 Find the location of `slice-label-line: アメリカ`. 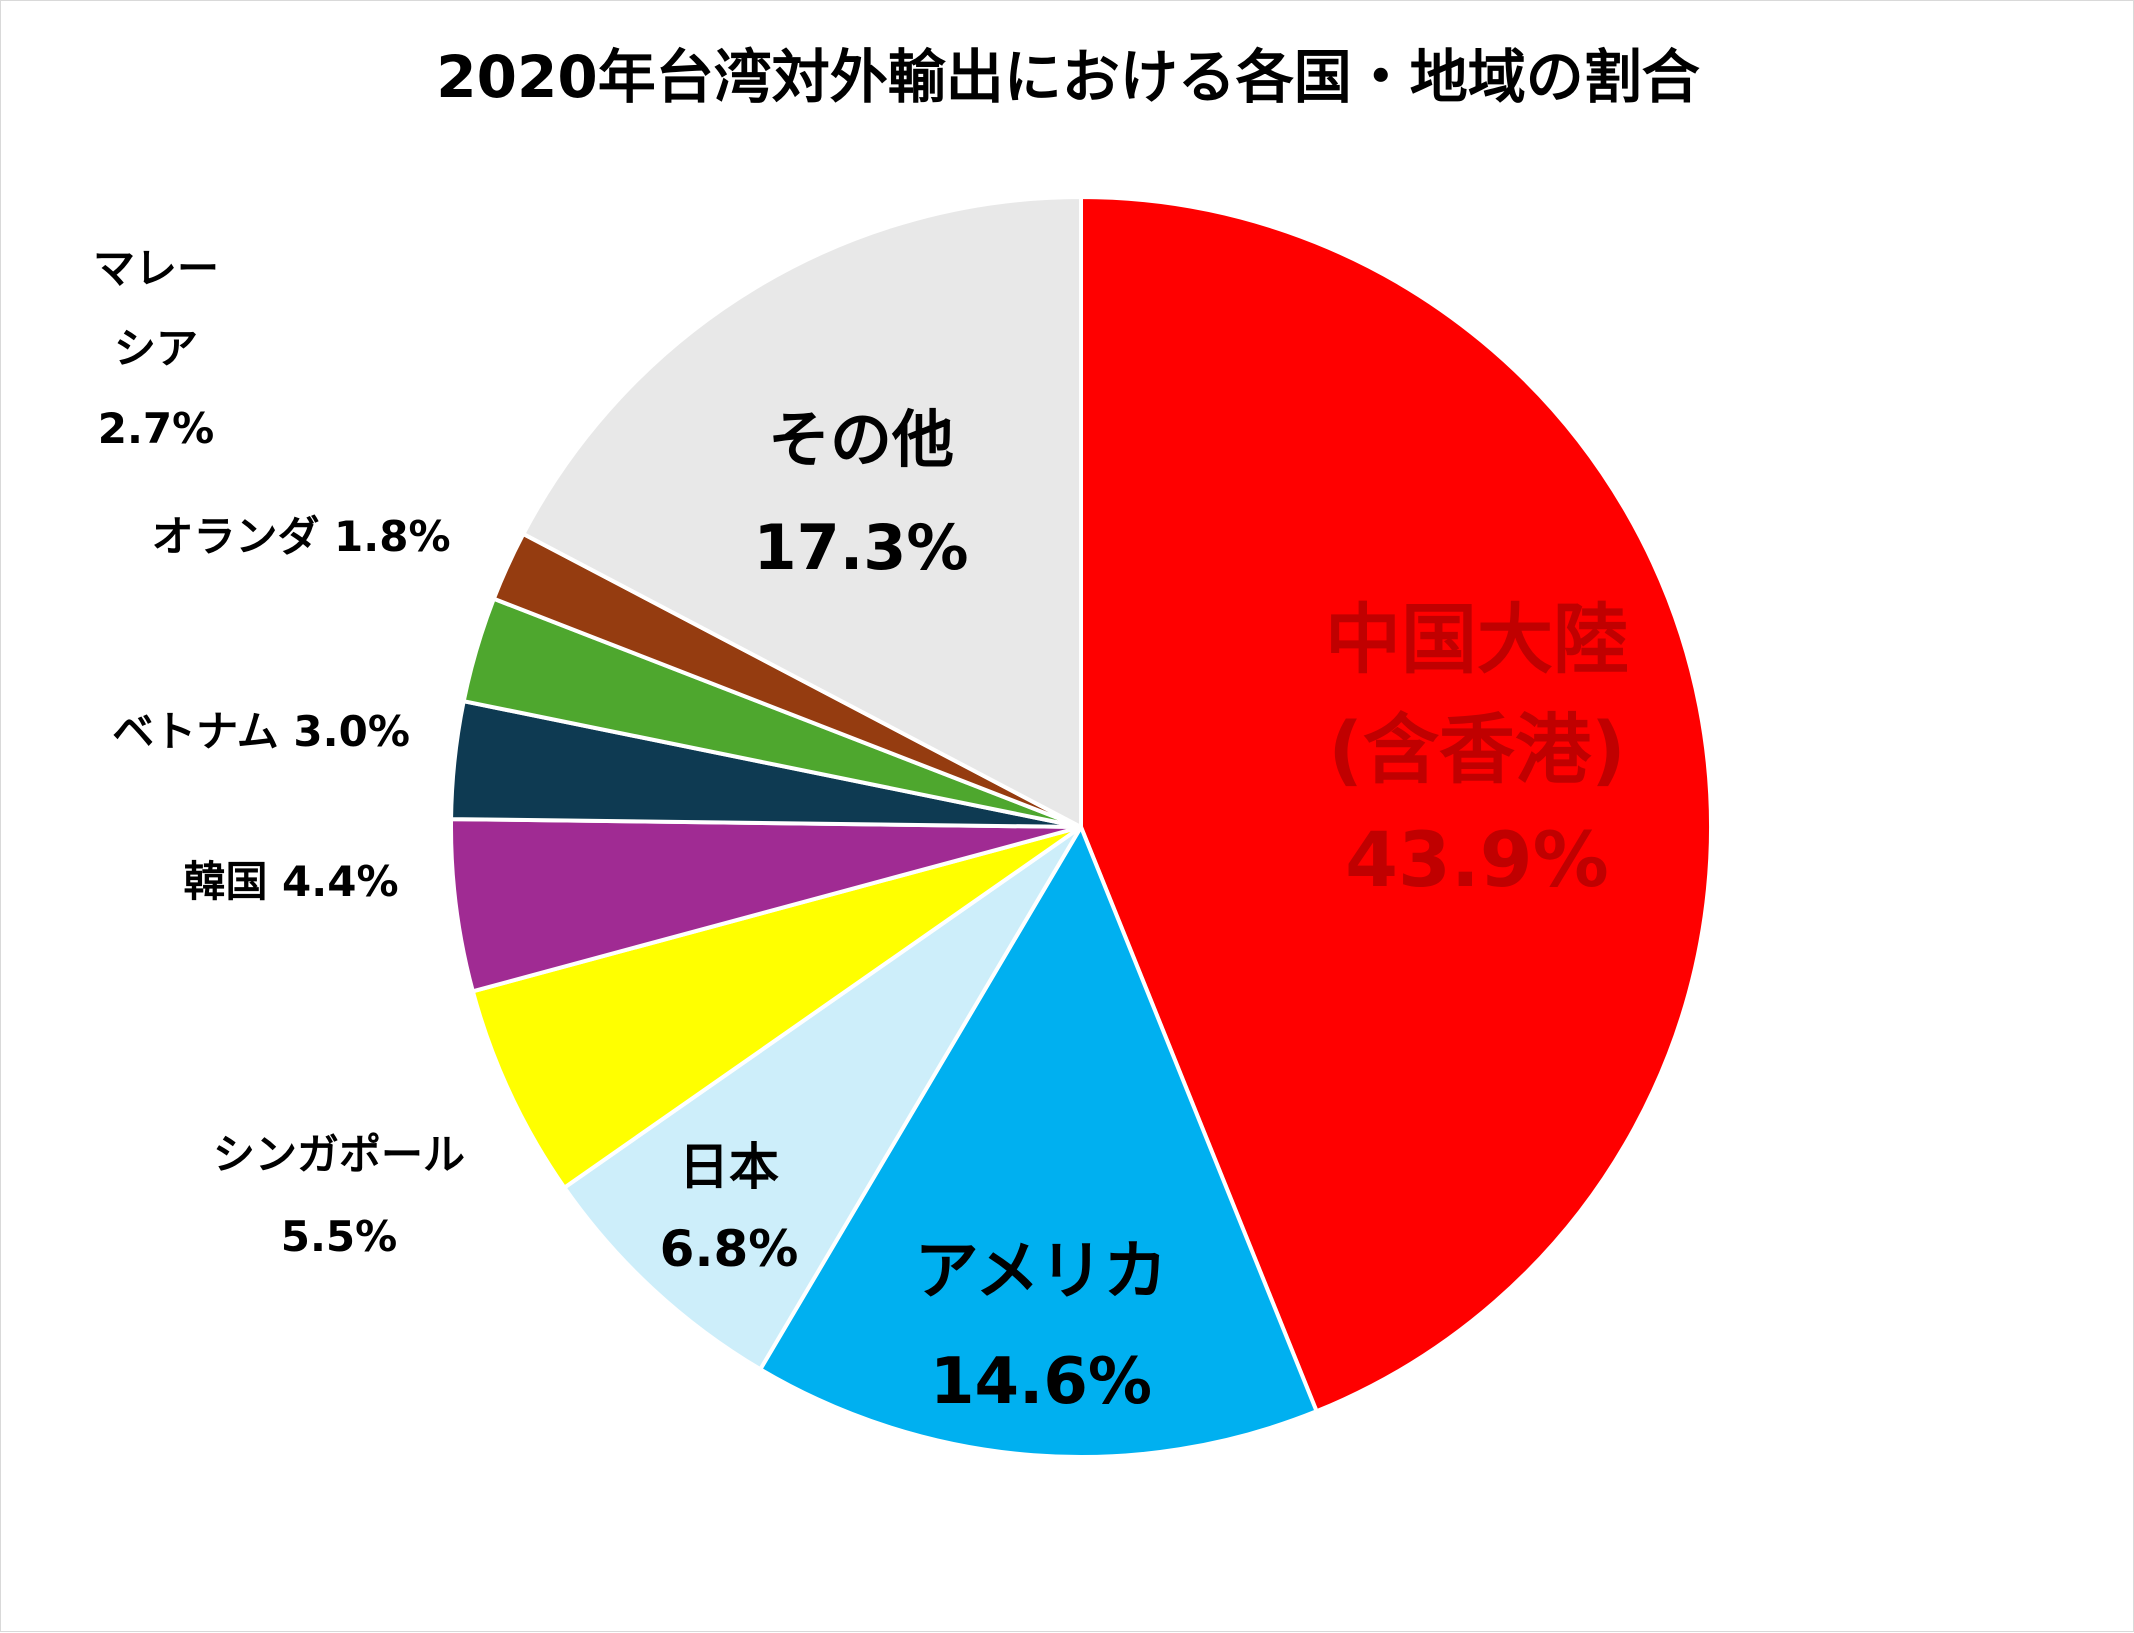

slice-label-line: アメリカ is located at coordinates (1041, 1272).